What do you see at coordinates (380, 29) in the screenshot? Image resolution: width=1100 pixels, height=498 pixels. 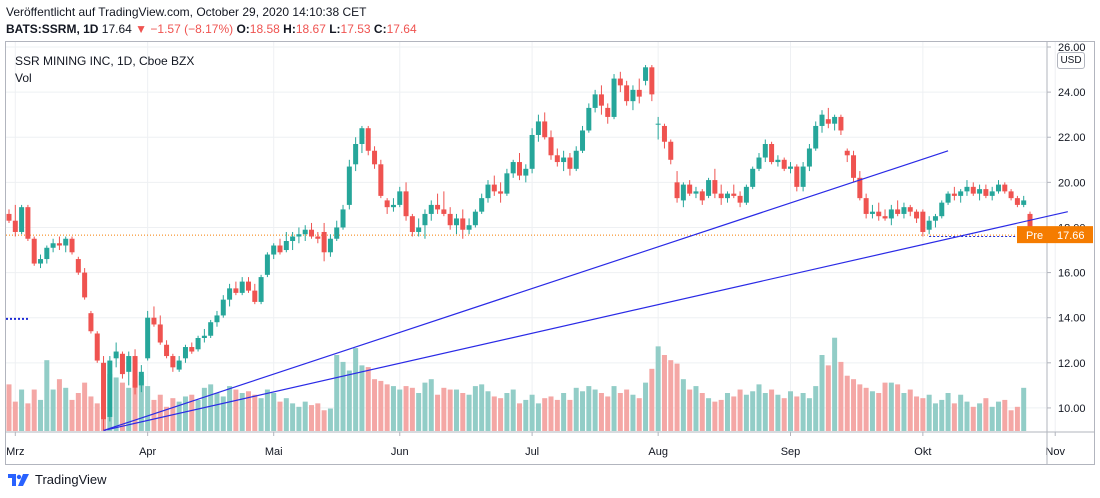 I see `close-label: C:` at bounding box center [380, 29].